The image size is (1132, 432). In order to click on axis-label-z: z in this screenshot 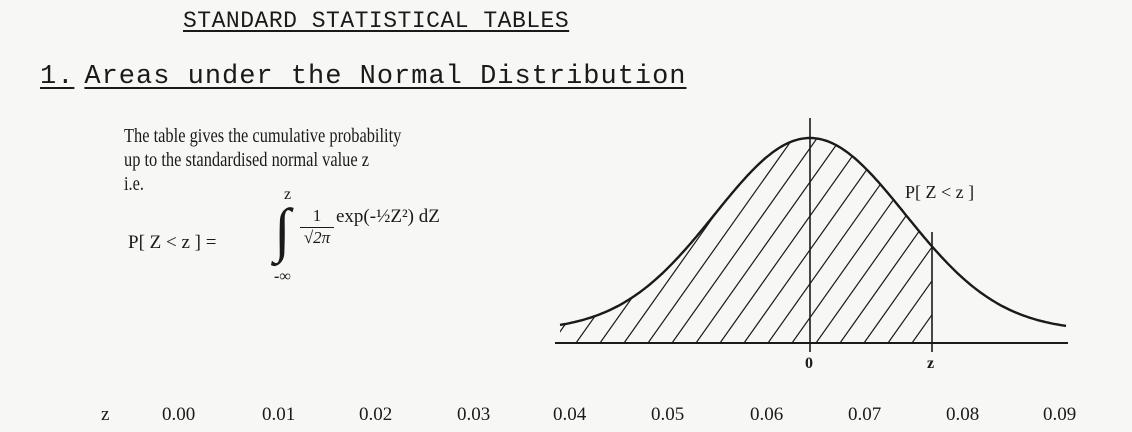, I will do `click(931, 363)`.